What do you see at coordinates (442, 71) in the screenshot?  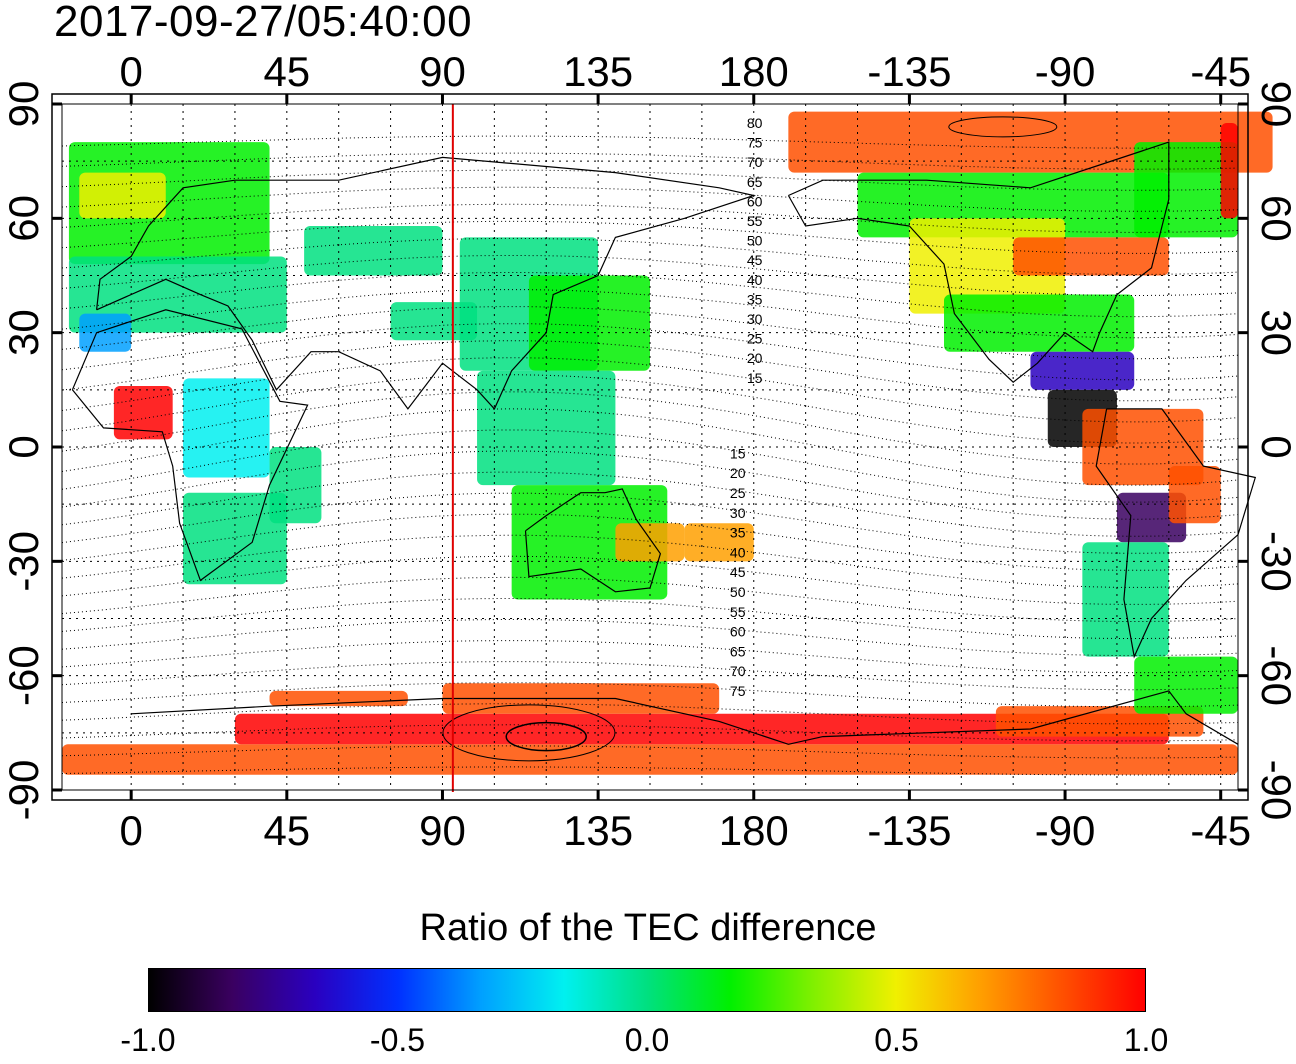 I see `x-tick-label-top: 90` at bounding box center [442, 71].